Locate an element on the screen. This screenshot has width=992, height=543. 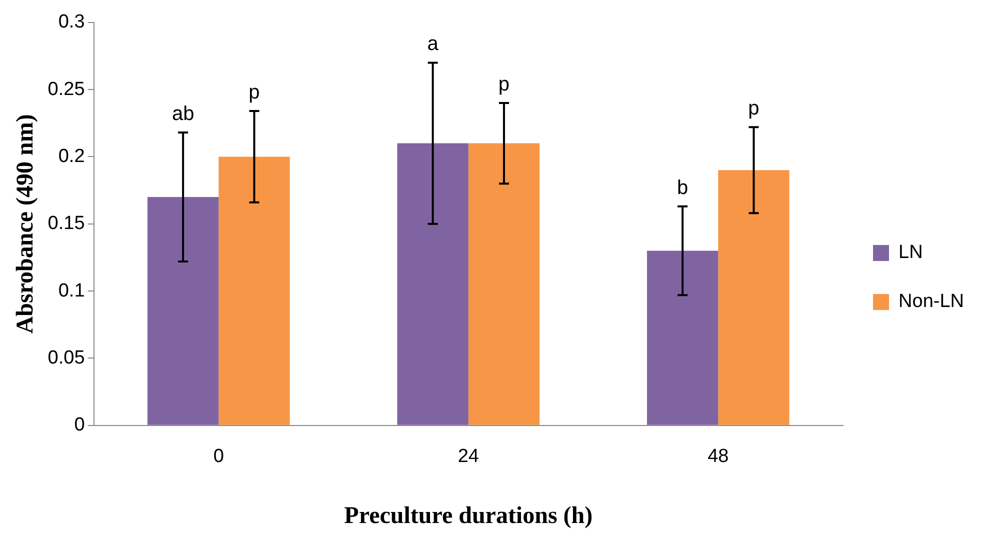
annotation: b is located at coordinates (682, 187).